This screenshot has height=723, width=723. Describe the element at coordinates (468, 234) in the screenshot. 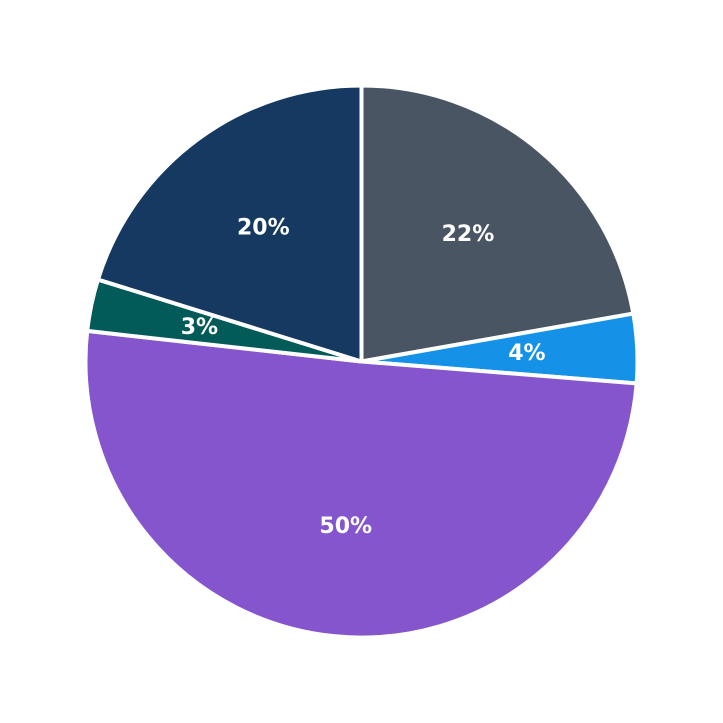

I see `pie-slice-label-0: 22%` at that location.